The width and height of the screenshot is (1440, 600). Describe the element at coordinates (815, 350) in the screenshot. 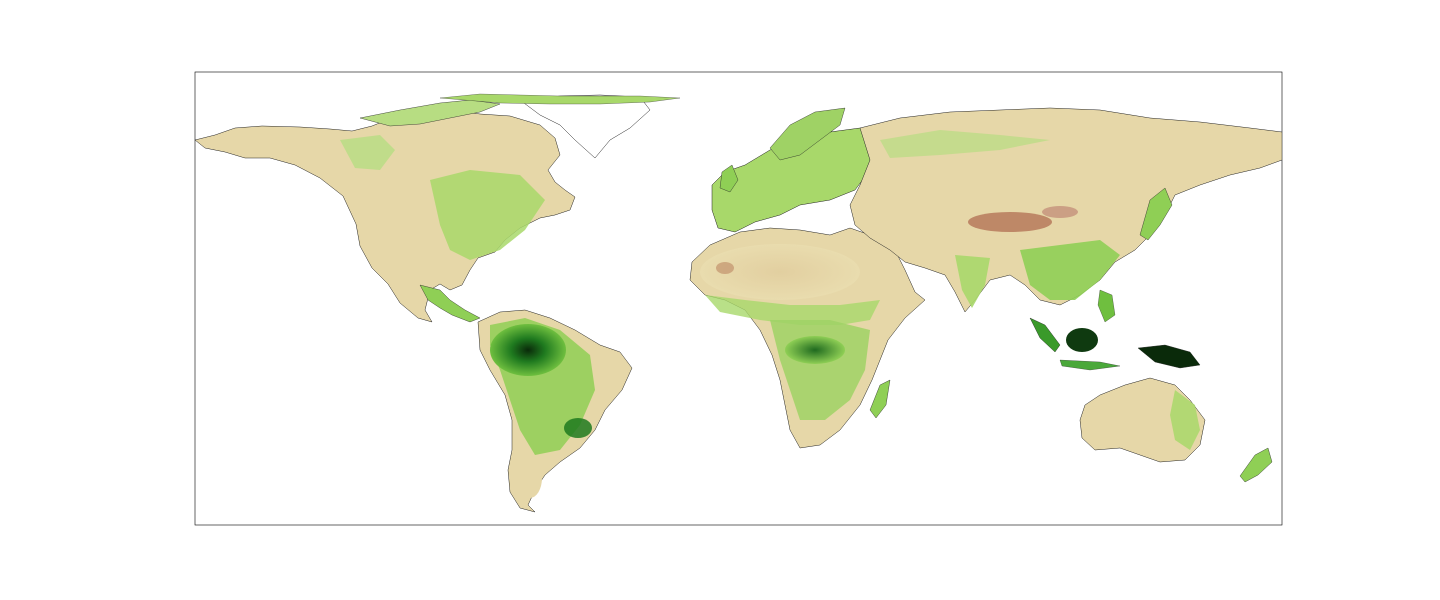

I see `congo-high-suitability` at that location.